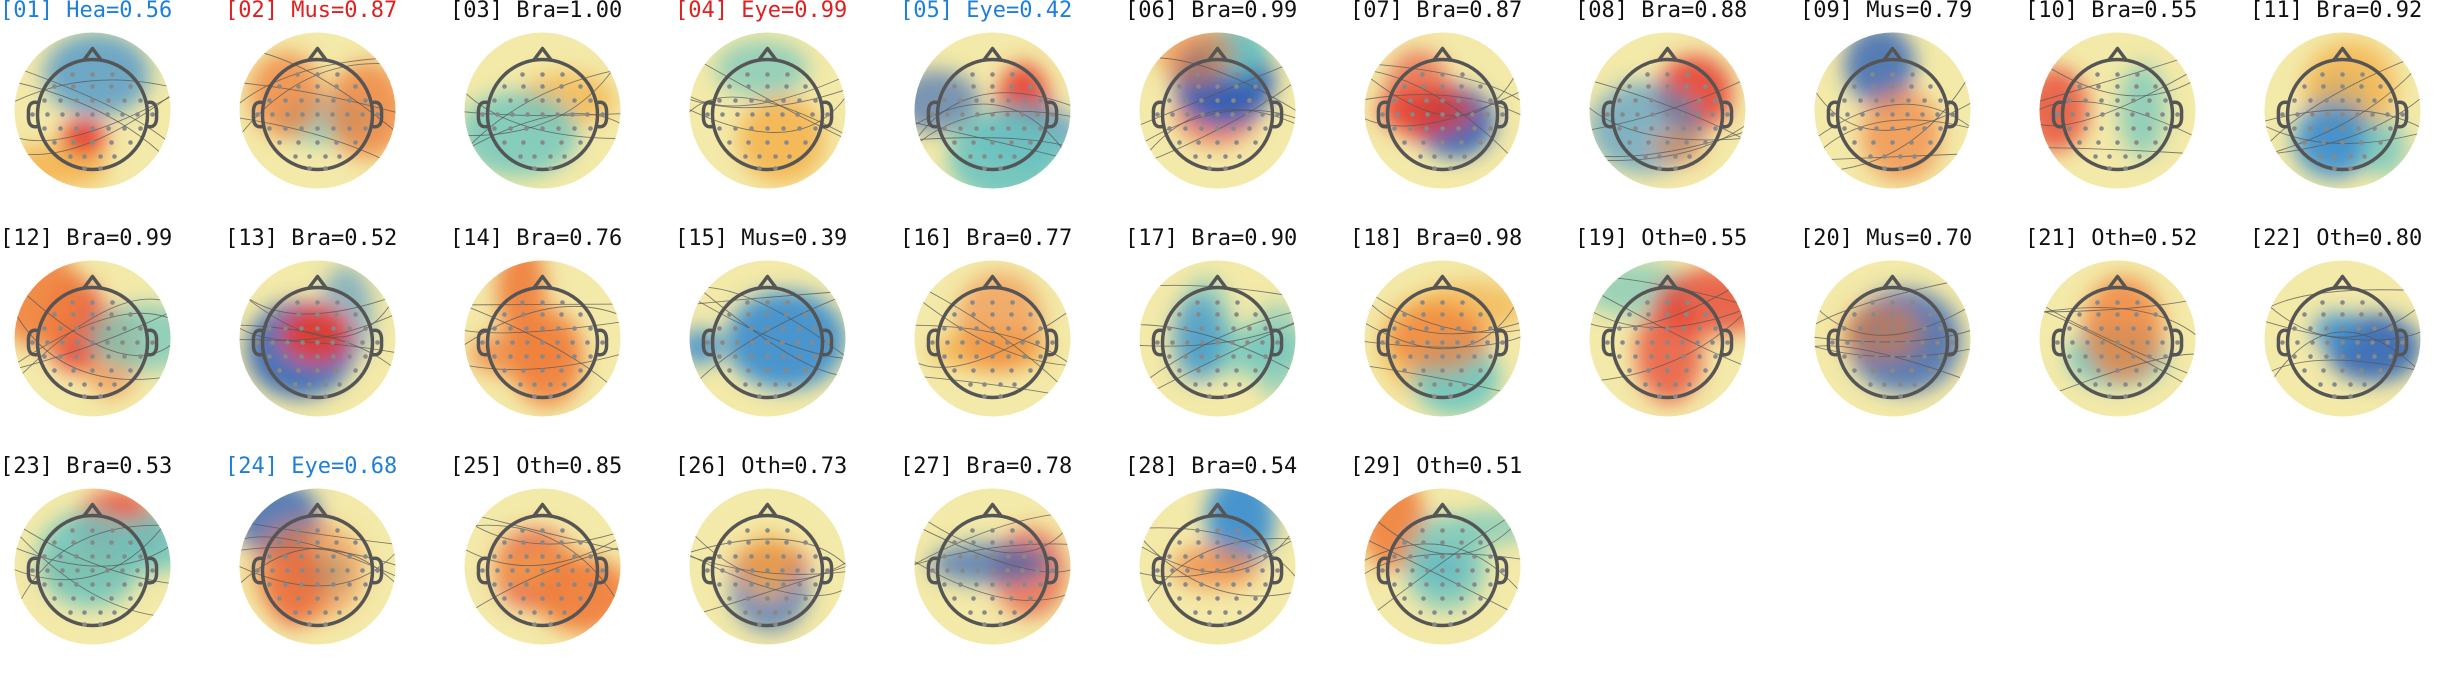 This screenshot has height=676, width=2438. I want to click on component-label: [04] Eye=0.99, so click(761, 11).